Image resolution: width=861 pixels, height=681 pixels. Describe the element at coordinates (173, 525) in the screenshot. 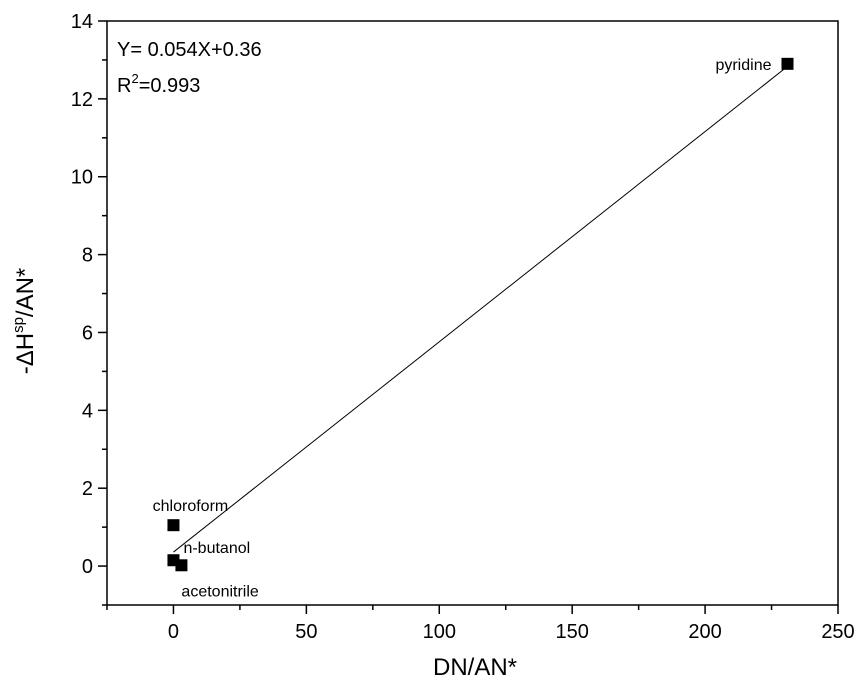

I see `point-chloroform-marker` at that location.